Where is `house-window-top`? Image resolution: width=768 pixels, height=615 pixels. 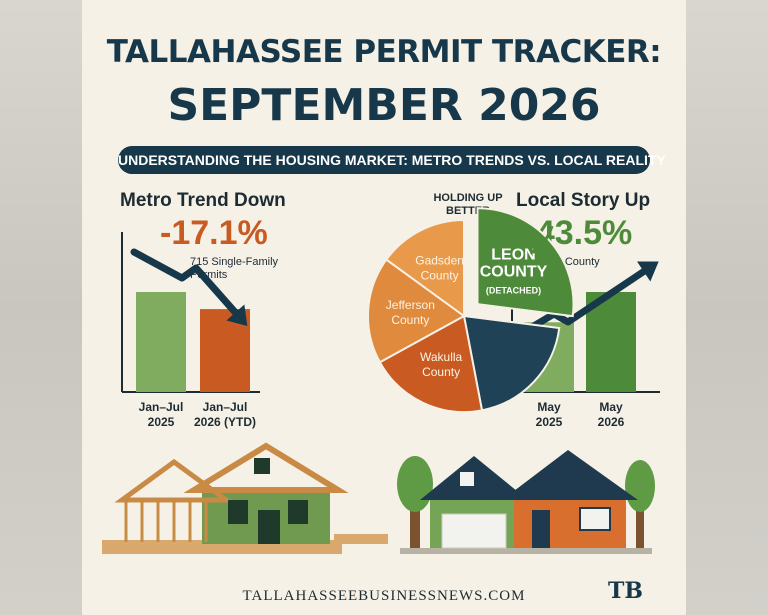
house-window-top is located at coordinates (467, 479).